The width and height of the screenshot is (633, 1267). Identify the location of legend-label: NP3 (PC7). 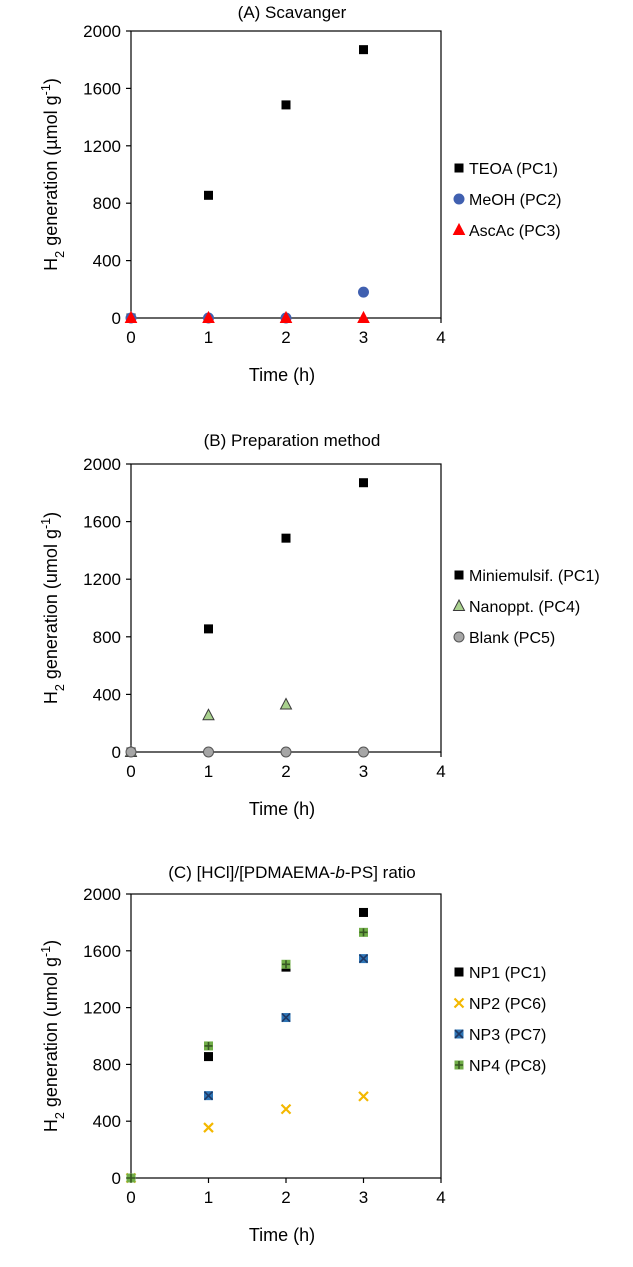
(507, 1035).